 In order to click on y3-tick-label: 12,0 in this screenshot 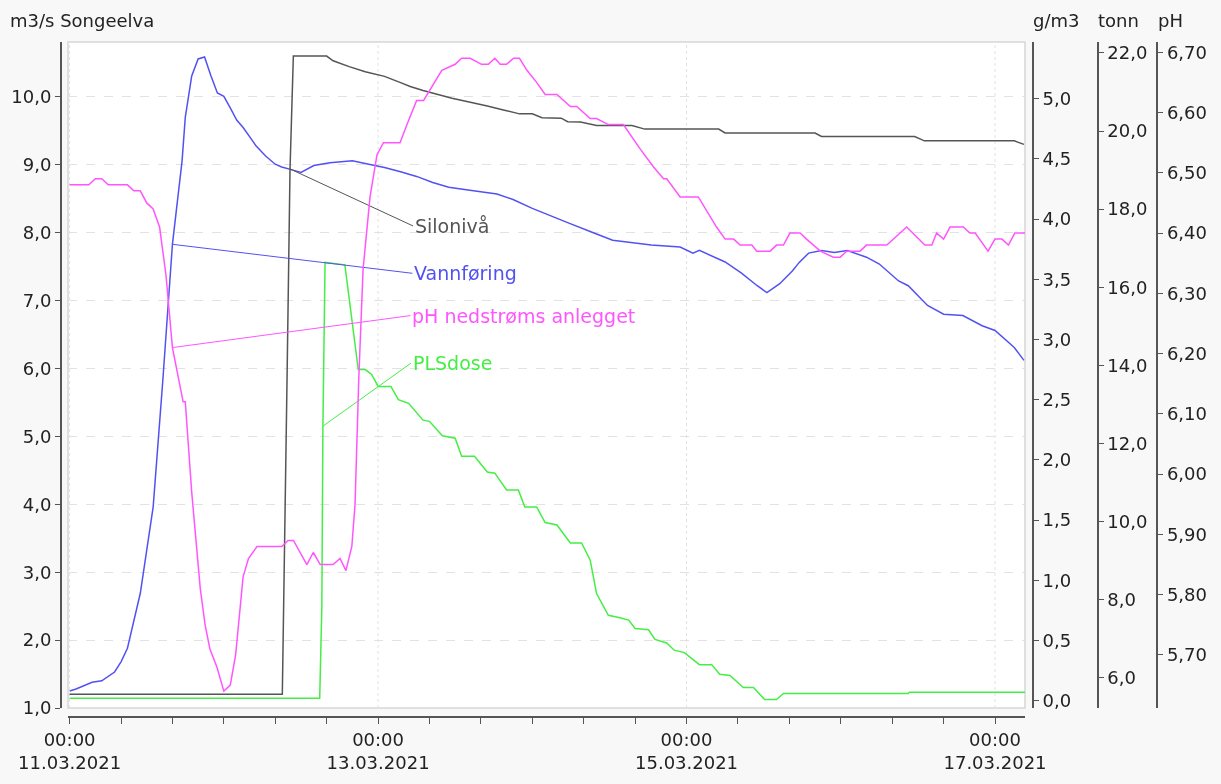, I will do `click(1127, 443)`.